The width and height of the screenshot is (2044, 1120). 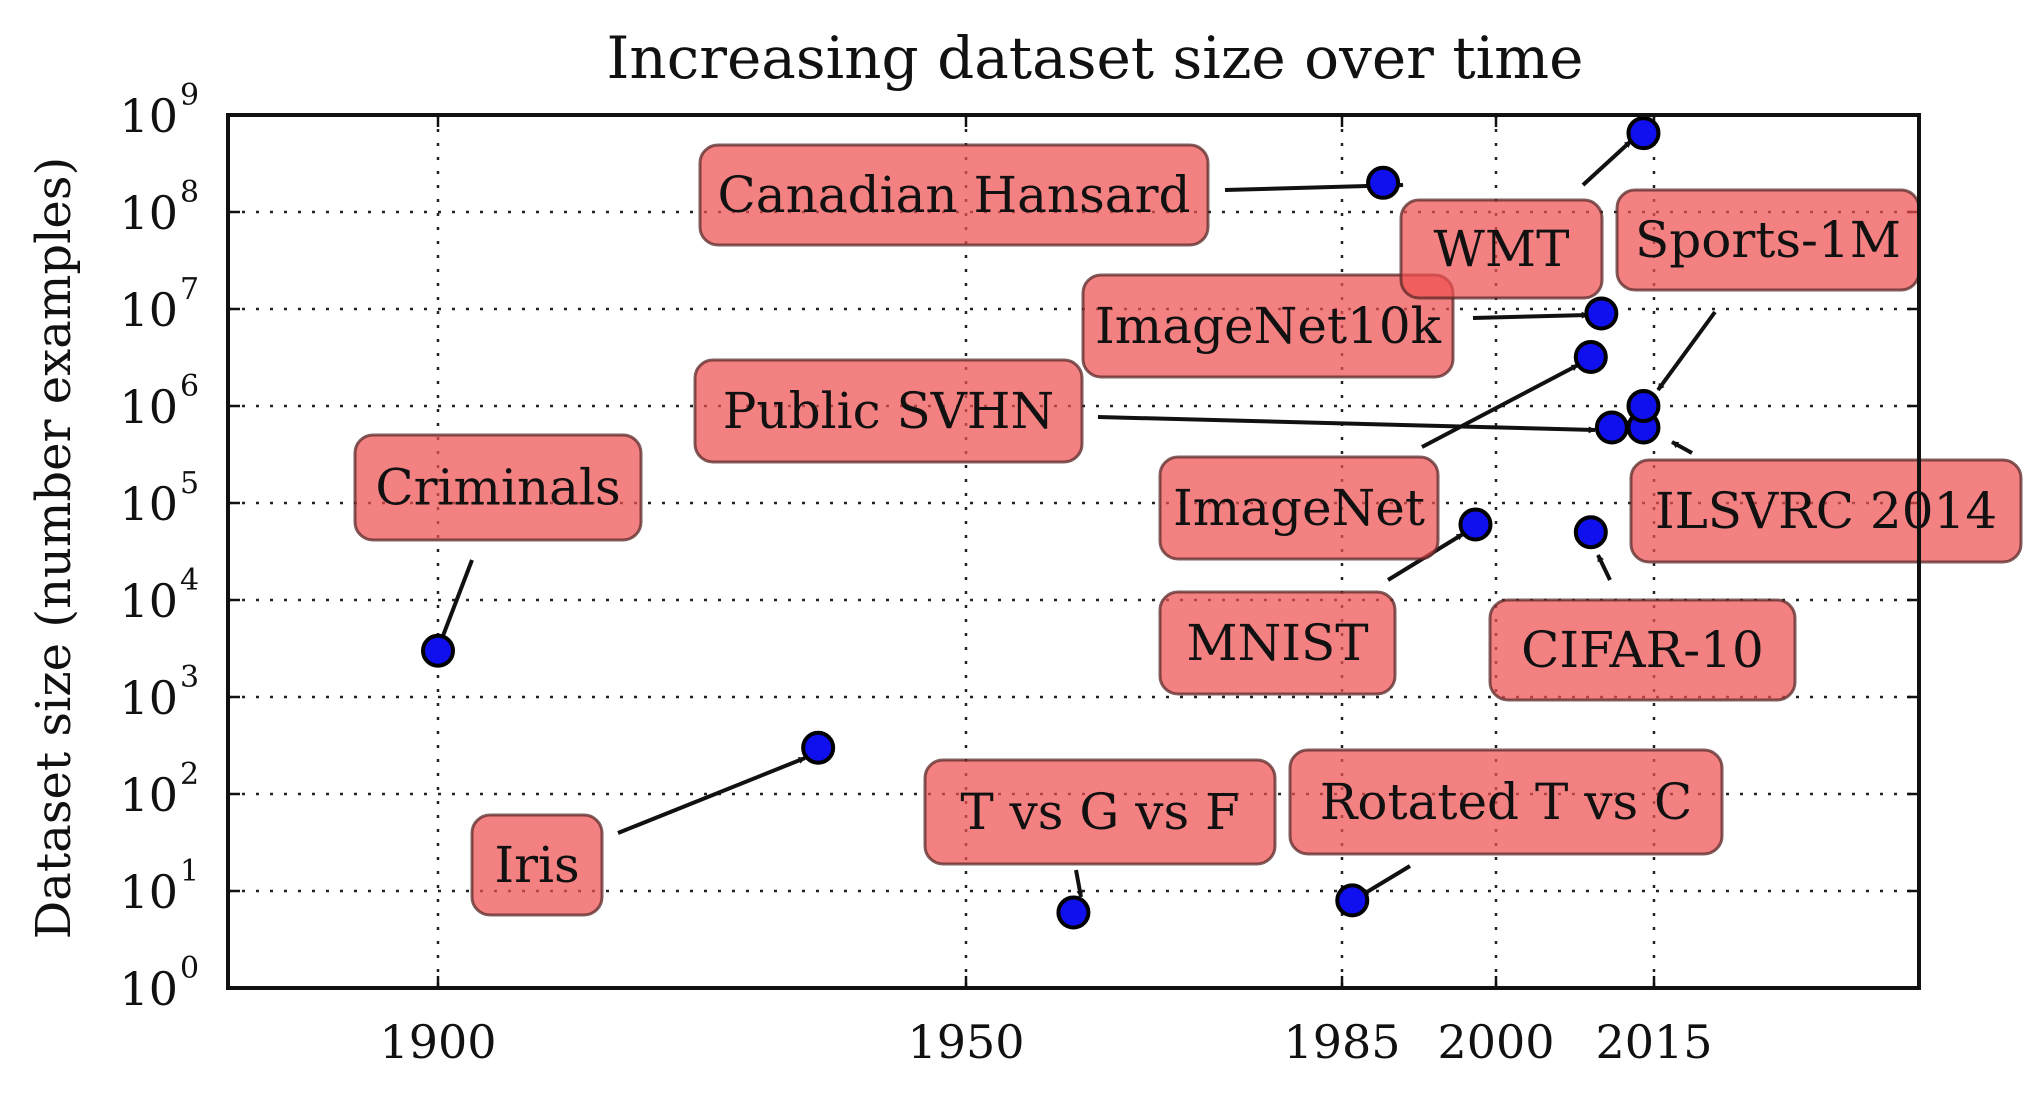 What do you see at coordinates (1346, 424) in the screenshot?
I see `arrow-public-svhn` at bounding box center [1346, 424].